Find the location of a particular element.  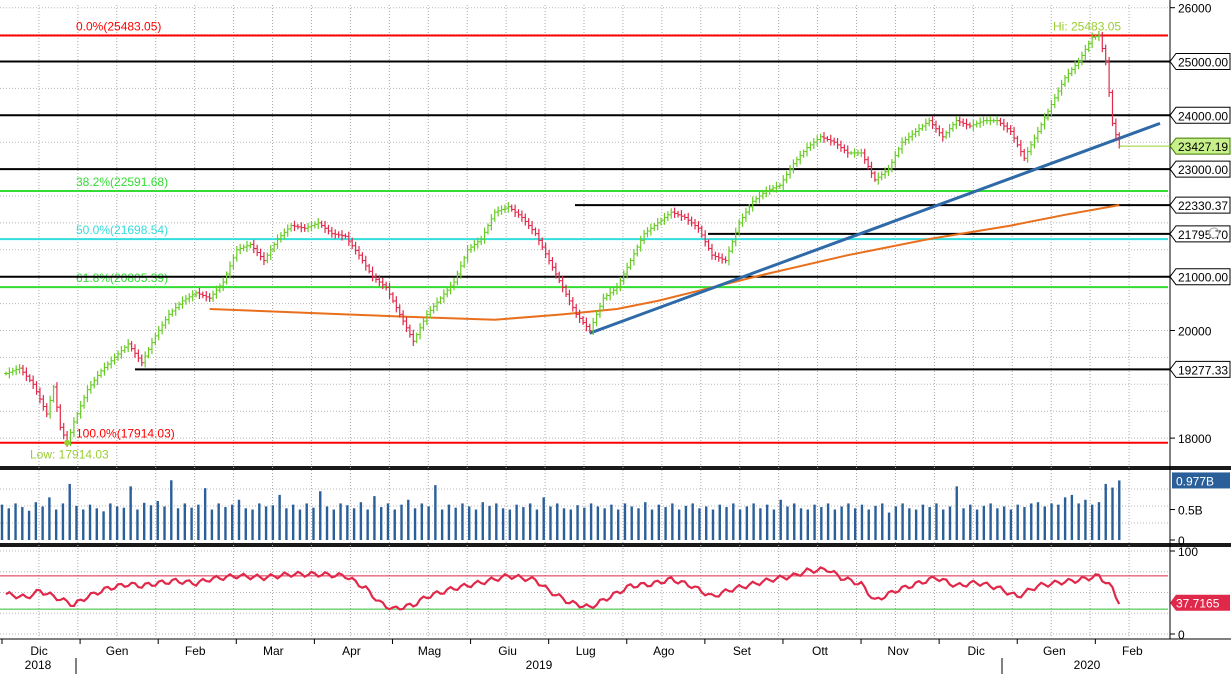

level-price-tag: 21000.00 is located at coordinates (1200, 277).